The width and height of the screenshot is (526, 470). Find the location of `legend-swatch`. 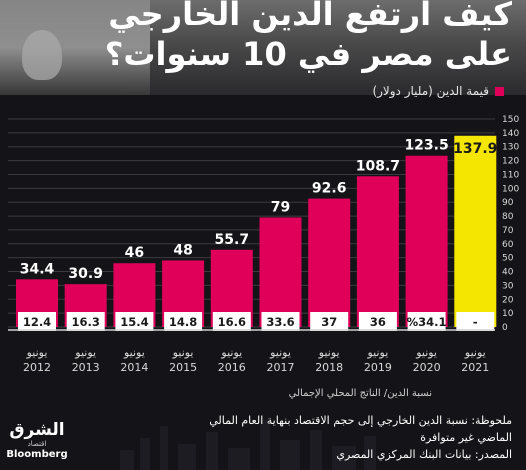

legend-swatch is located at coordinates (499, 91).